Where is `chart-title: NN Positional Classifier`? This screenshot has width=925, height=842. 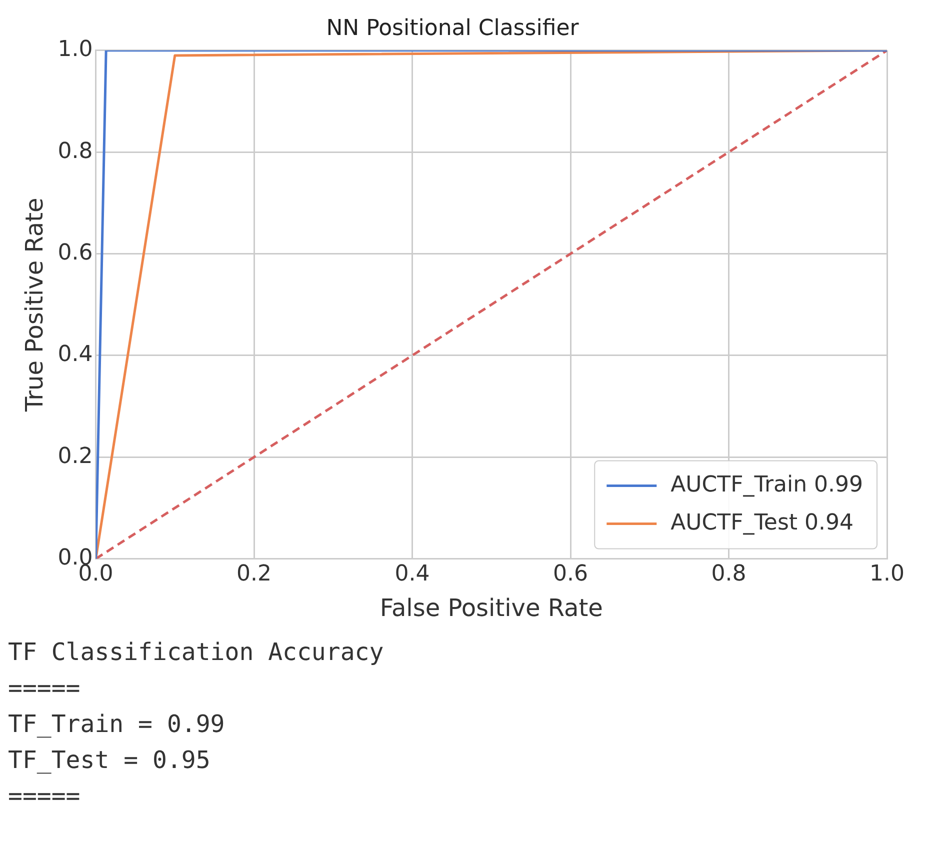
chart-title: NN Positional Classifier is located at coordinates (453, 28).